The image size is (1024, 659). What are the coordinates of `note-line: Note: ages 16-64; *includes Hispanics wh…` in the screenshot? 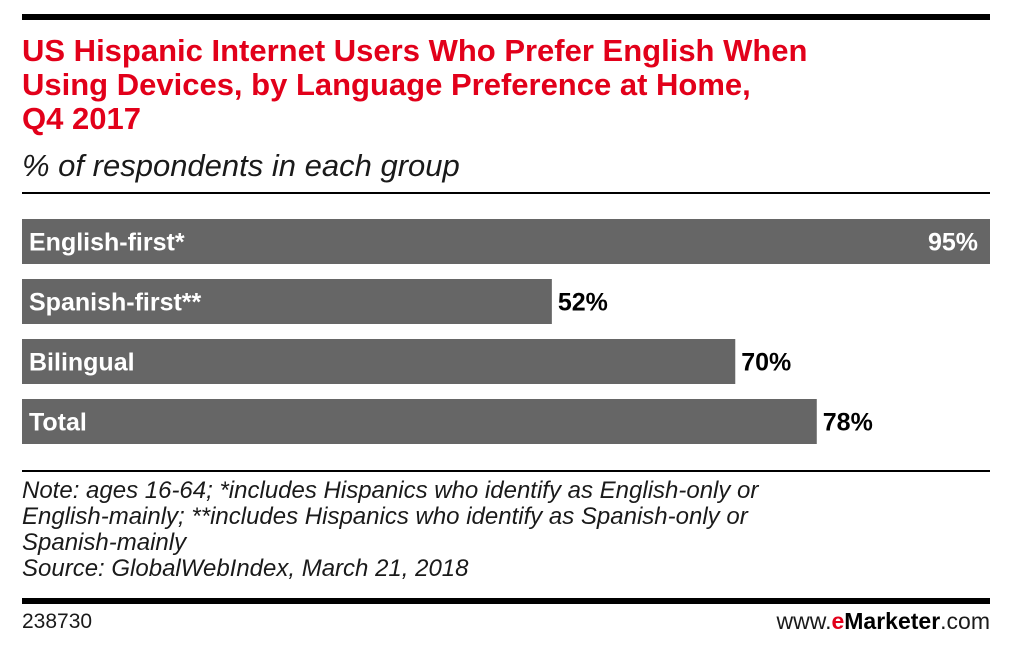 It's located at (390, 490).